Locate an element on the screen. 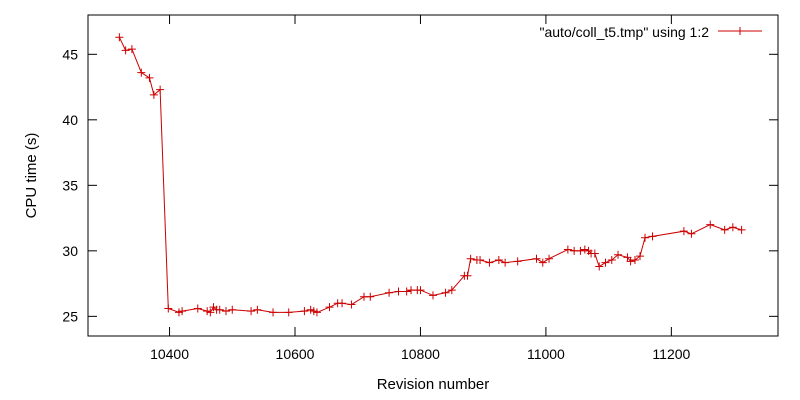 This screenshot has height=400, width=800. y-tick-label: 45 is located at coordinates (70, 54).